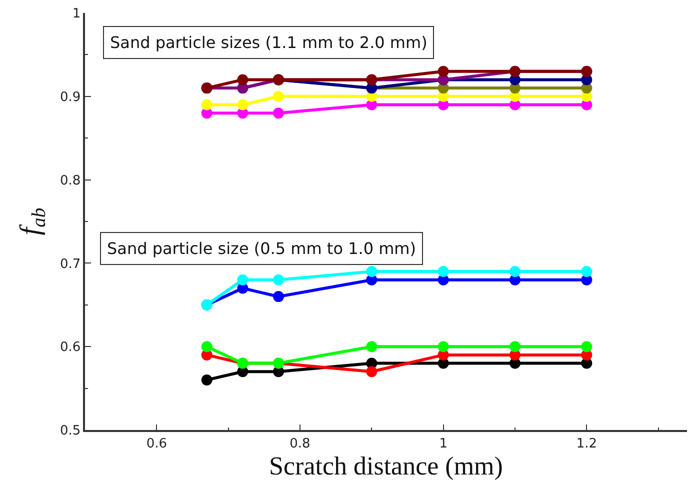  What do you see at coordinates (70, 264) in the screenshot?
I see `y-tick-label: 0.7` at bounding box center [70, 264].